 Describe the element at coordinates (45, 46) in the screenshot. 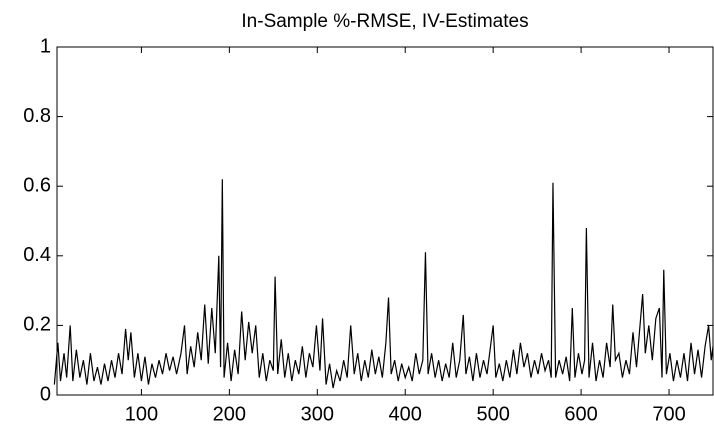

I see `y-tick-label: 1` at that location.